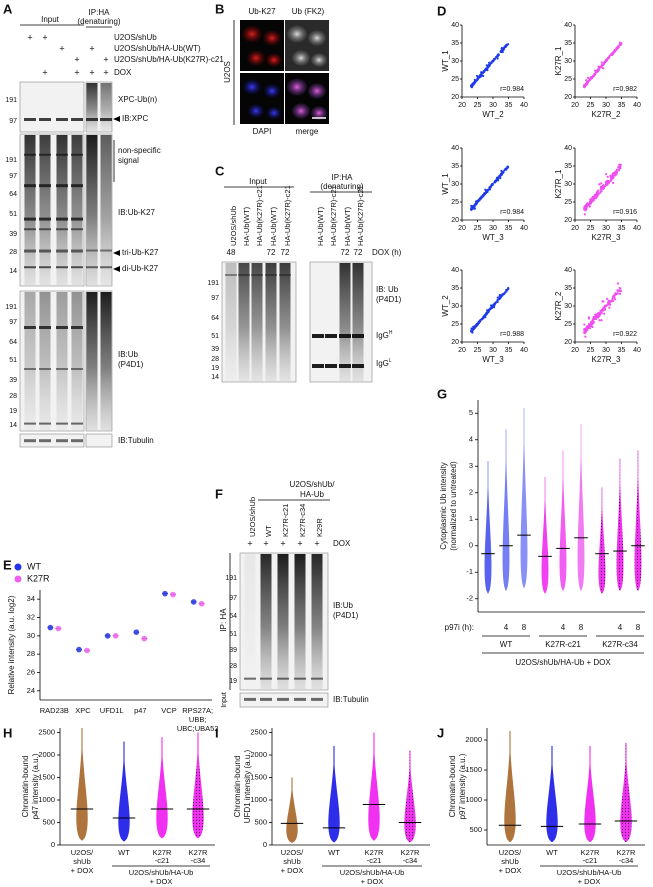  Describe the element at coordinates (233, 681) in the screenshot. I see `marker: 19` at that location.